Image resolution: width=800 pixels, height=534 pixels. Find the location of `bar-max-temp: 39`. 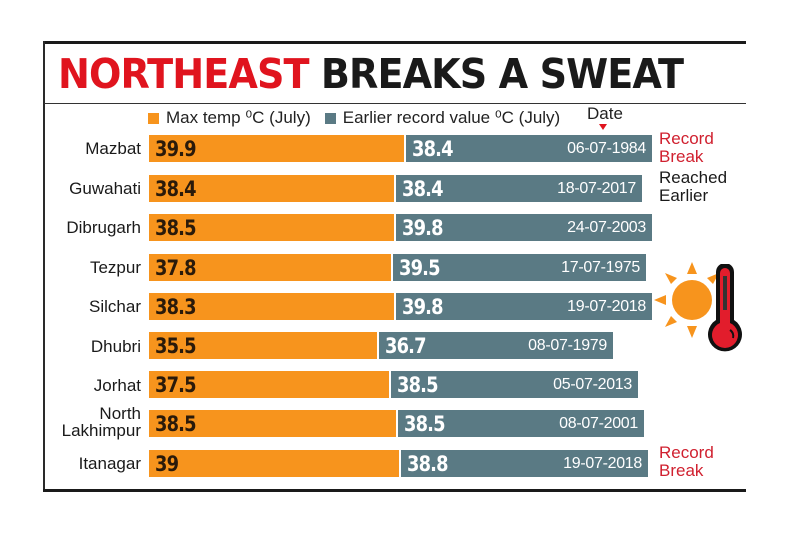

bar-max-temp: 39 is located at coordinates (274, 463).